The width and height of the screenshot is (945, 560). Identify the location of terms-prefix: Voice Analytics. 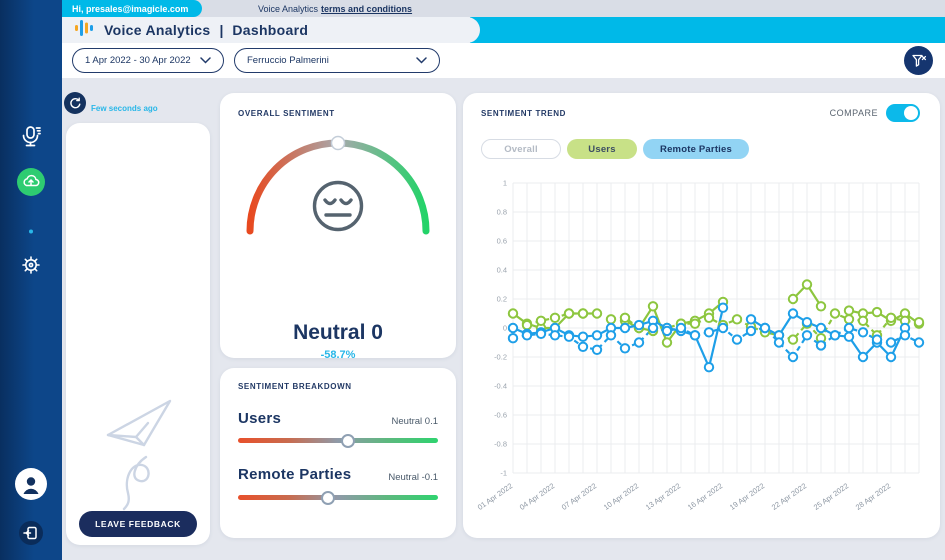
(288, 8).